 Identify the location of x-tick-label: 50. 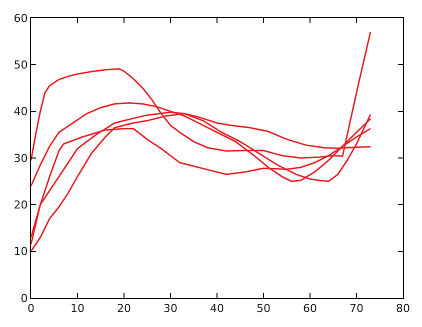
(263, 309).